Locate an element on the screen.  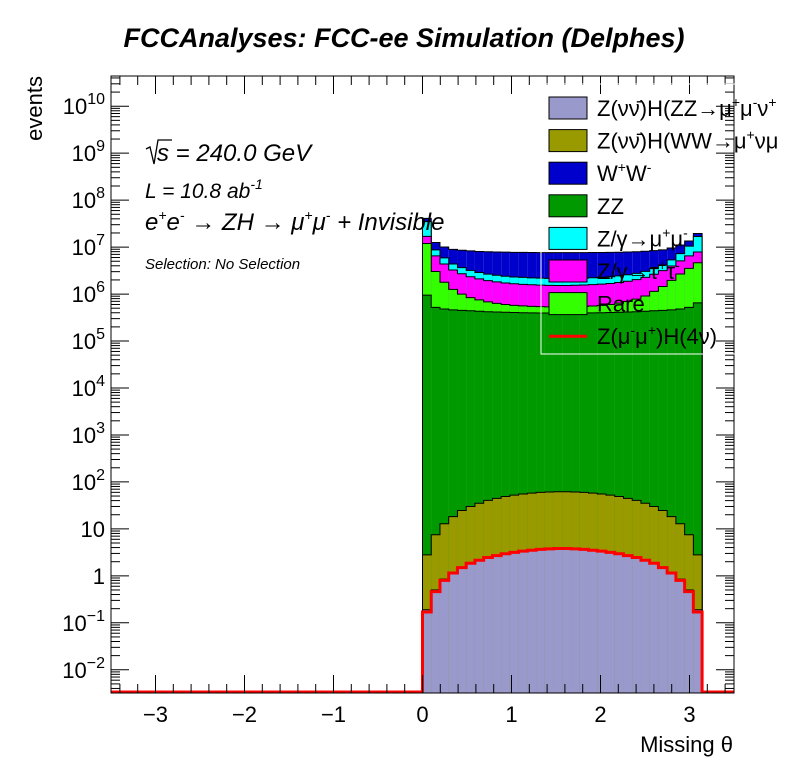
sqrt-symbol-icon is located at coordinates (158, 152).